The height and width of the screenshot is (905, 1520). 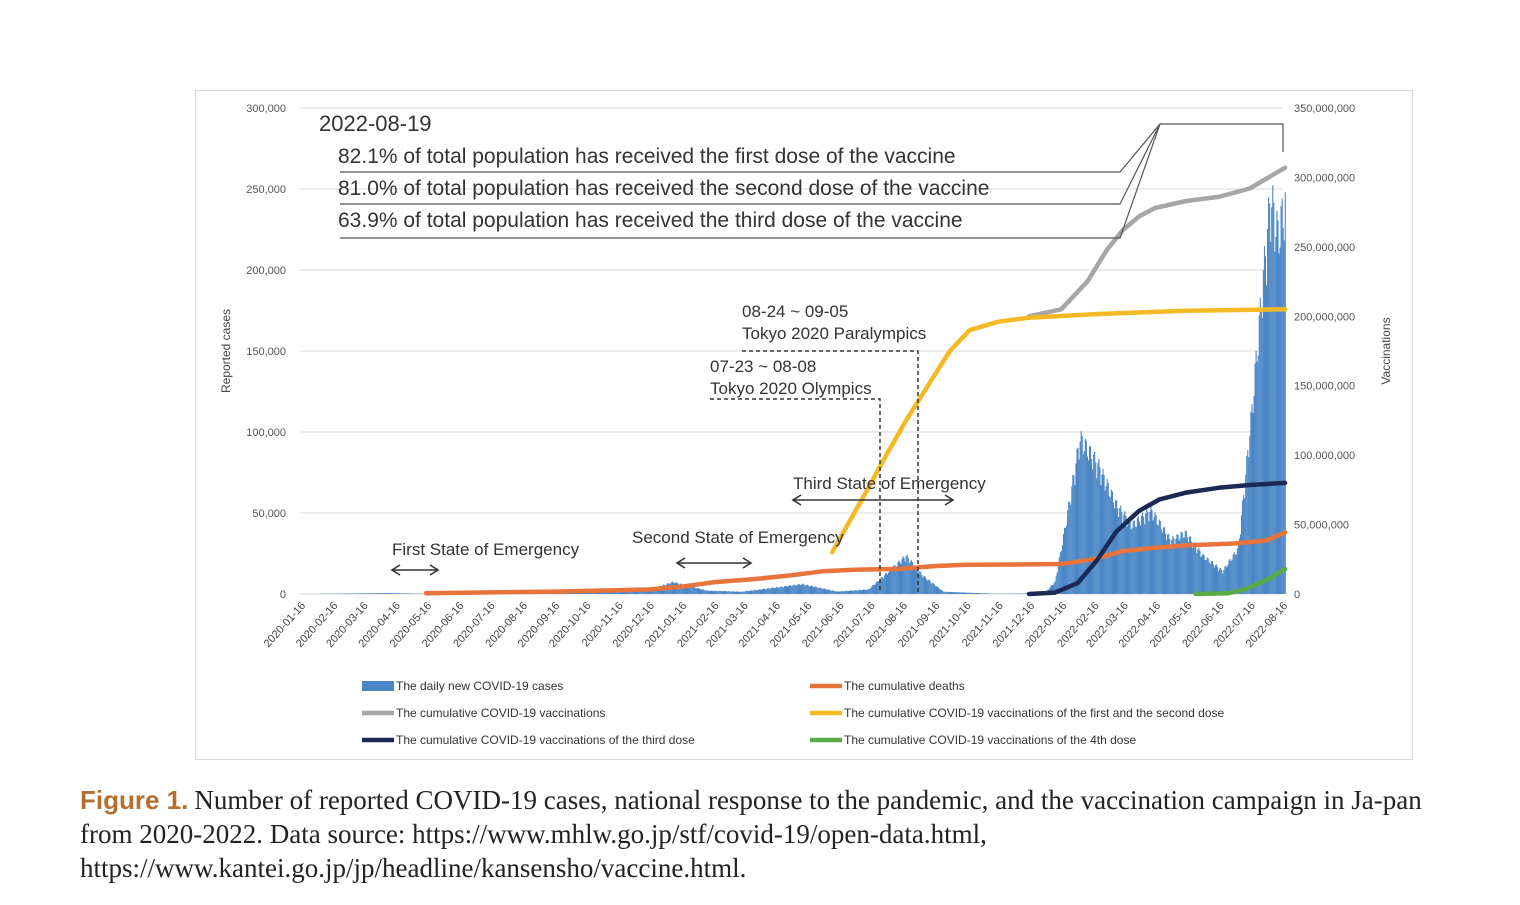 What do you see at coordinates (830, 471) in the screenshot?
I see `paralympics-bracket` at bounding box center [830, 471].